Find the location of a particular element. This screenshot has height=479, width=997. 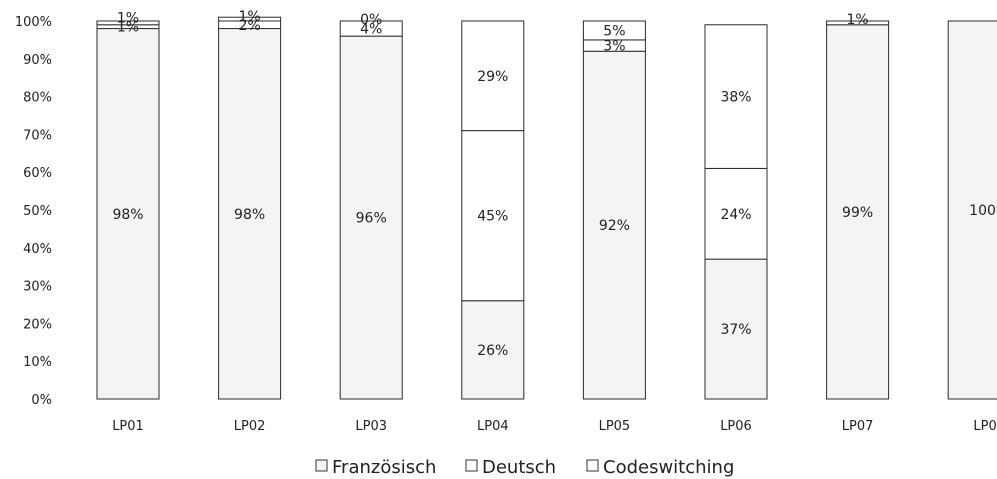

legend-label: Codeswitching is located at coordinates (668, 467).